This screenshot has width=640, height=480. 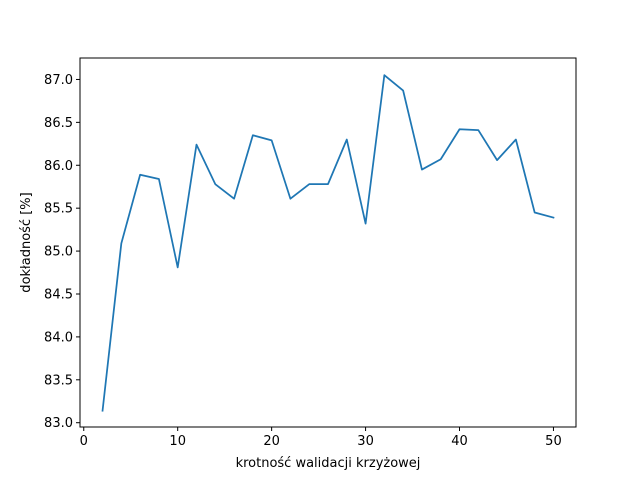 What do you see at coordinates (553, 441) in the screenshot?
I see `x-tick-label: 50` at bounding box center [553, 441].